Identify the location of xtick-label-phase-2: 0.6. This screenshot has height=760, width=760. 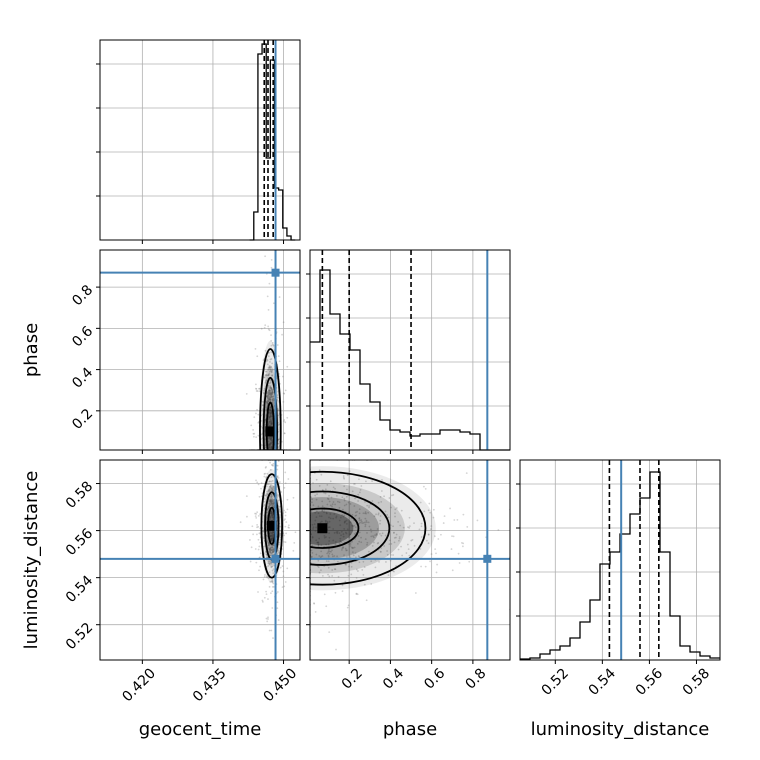
(434, 678).